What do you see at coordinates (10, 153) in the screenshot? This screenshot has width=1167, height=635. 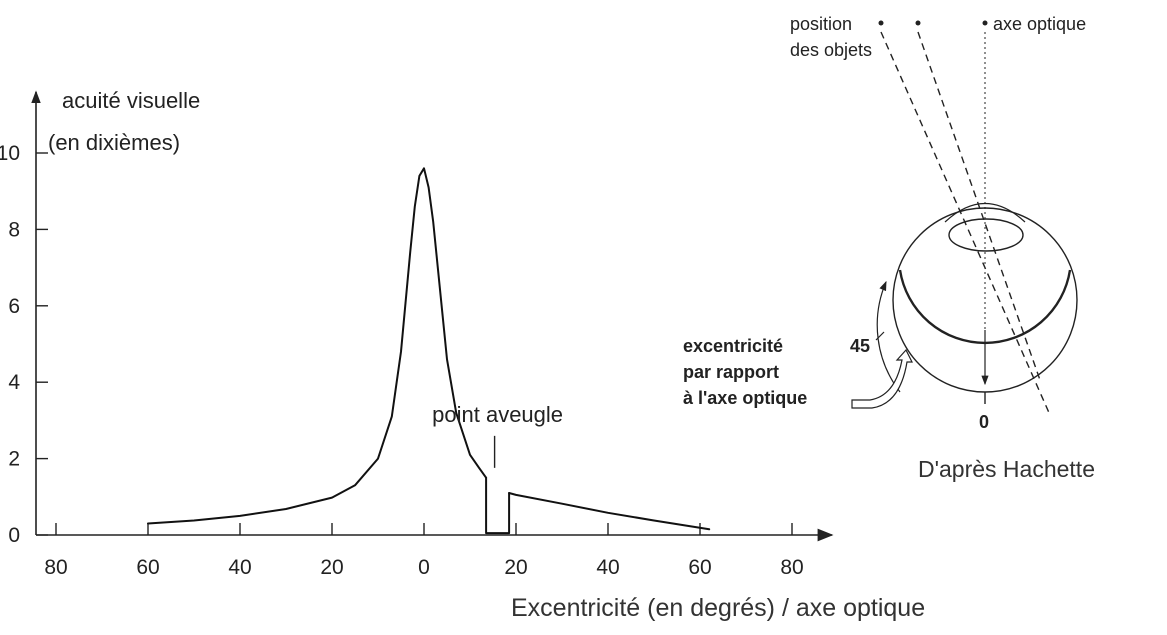 I see `y-tick-label: 10` at bounding box center [10, 153].